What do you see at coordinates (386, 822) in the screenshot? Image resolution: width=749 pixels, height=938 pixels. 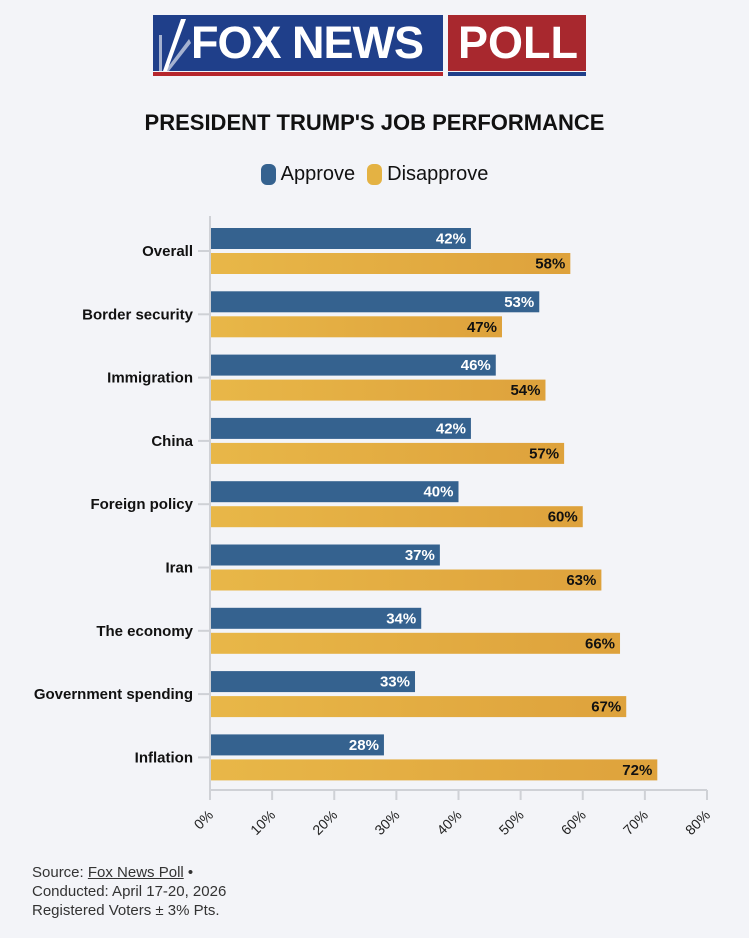 I see `x-tick-label: 30%` at bounding box center [386, 822].